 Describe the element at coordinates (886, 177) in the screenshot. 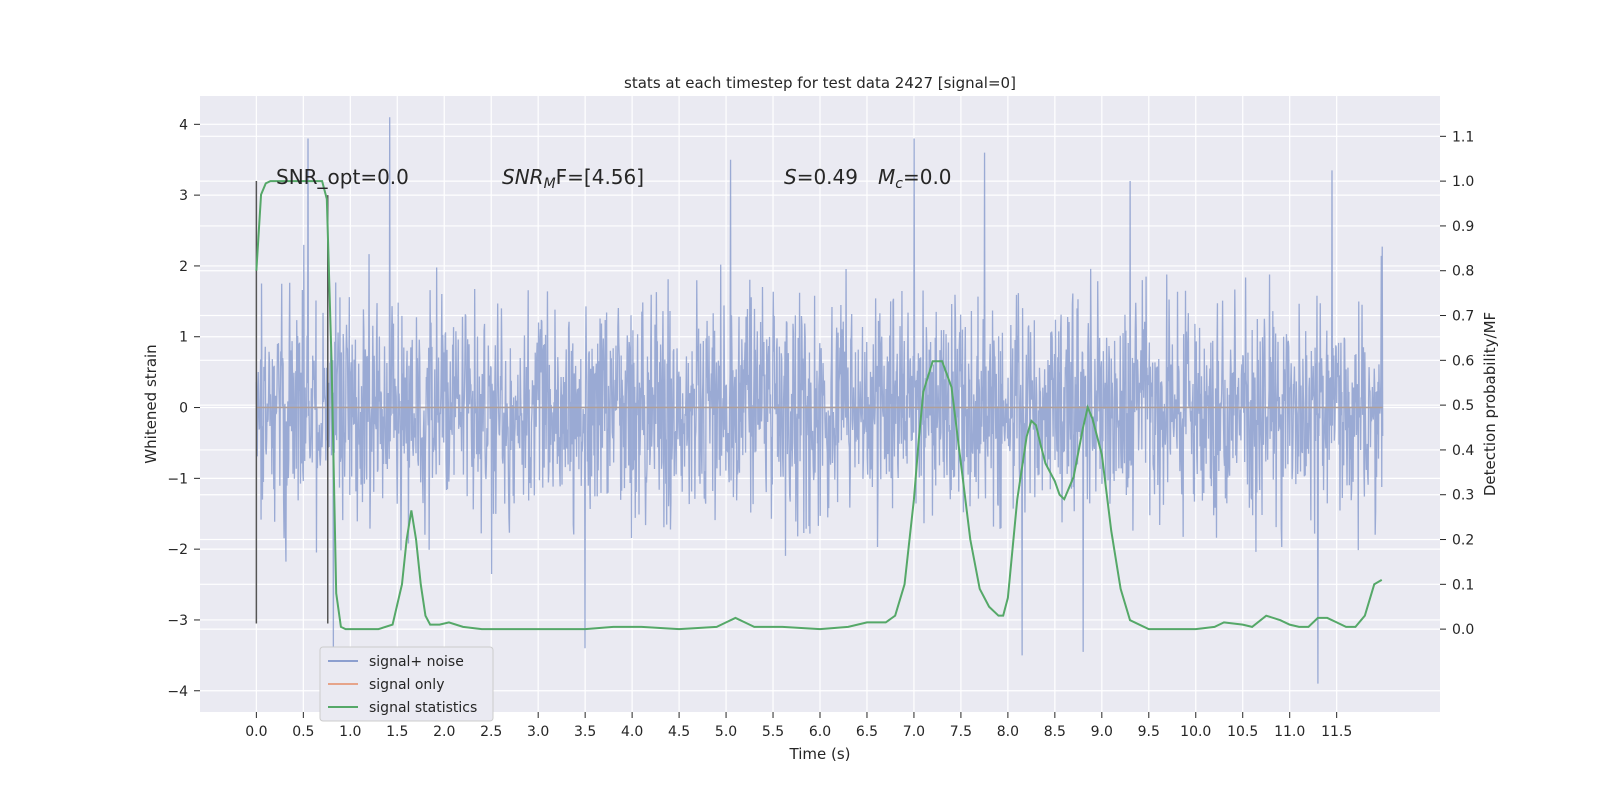

I see `mc-symbol: M` at that location.